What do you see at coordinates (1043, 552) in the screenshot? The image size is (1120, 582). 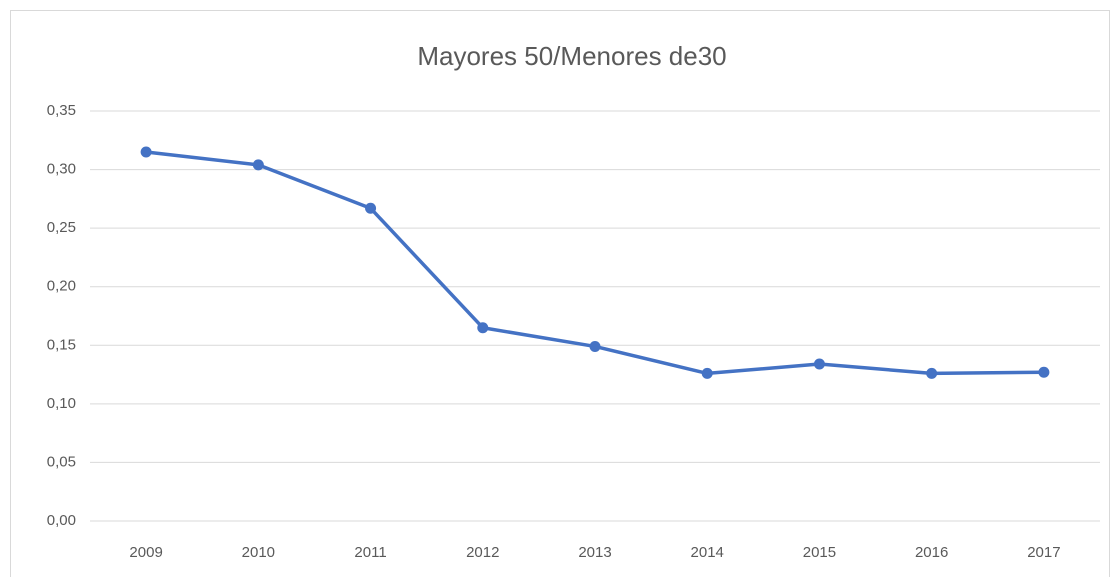 I see `x-tick-label: 2017` at bounding box center [1043, 552].